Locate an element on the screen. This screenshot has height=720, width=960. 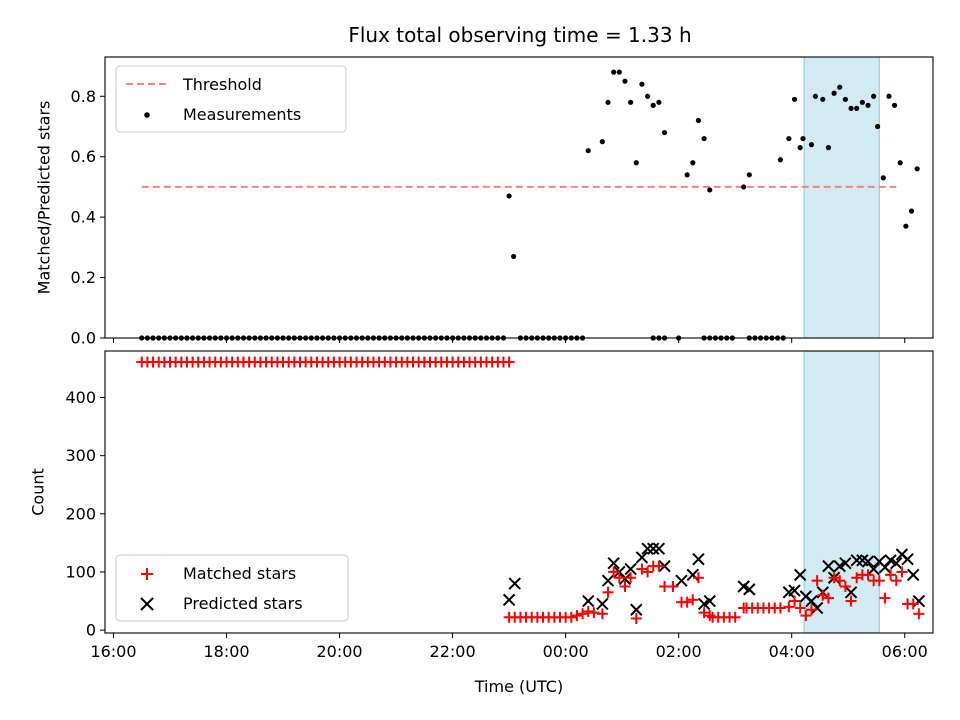
y-tick-label: 0.4 is located at coordinates (83, 217).